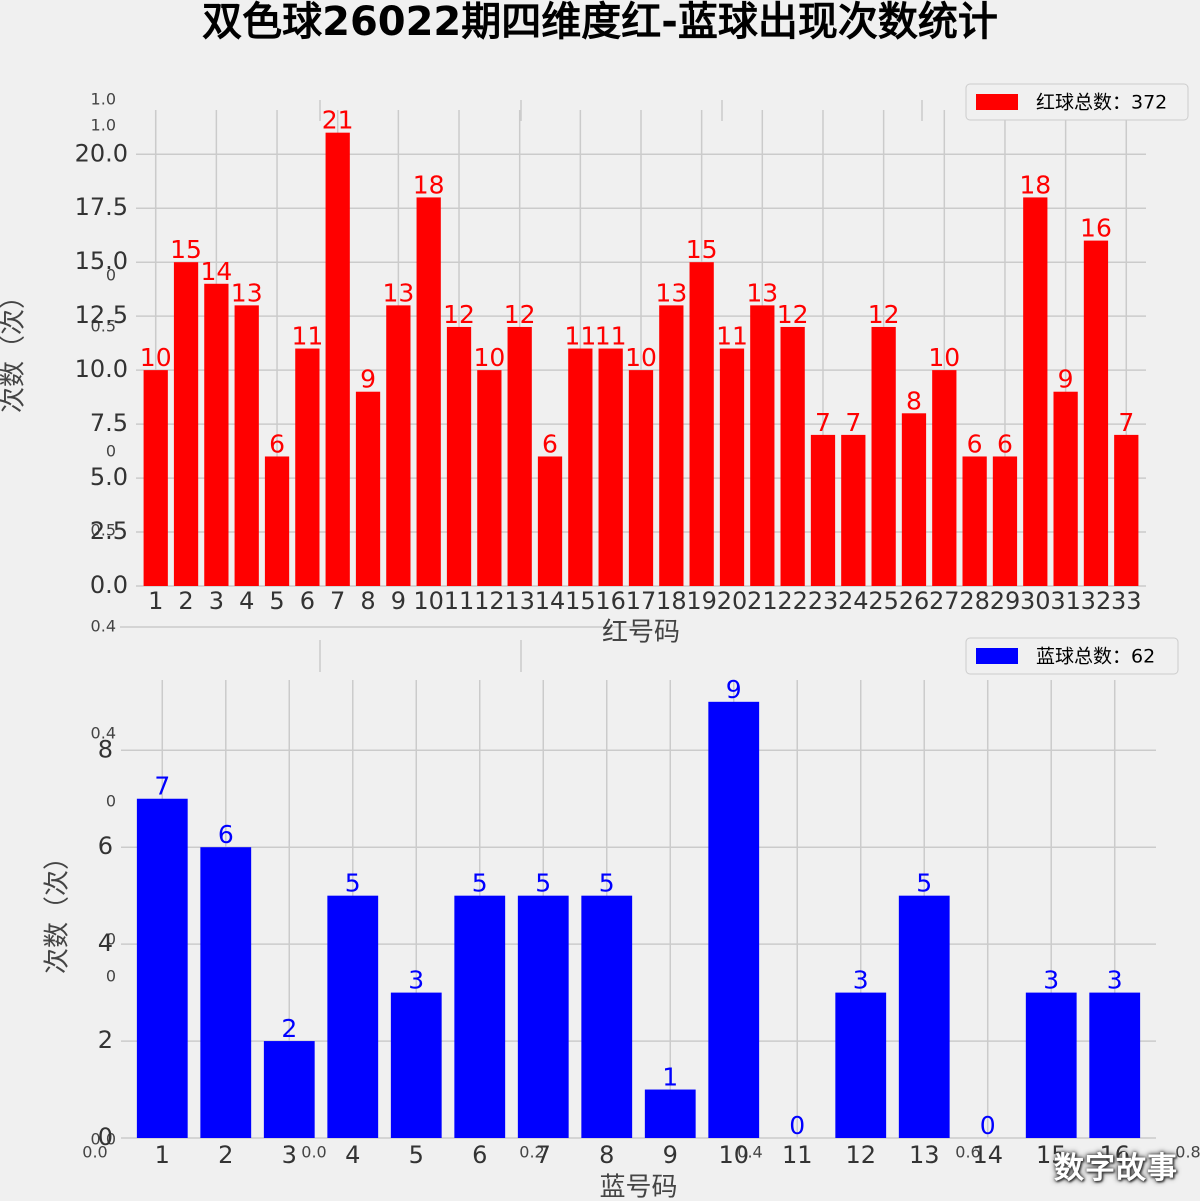 The width and height of the screenshot is (1200, 1201). What do you see at coordinates (276, 601) in the screenshot?
I see `x-tick-label: 5` at bounding box center [276, 601].